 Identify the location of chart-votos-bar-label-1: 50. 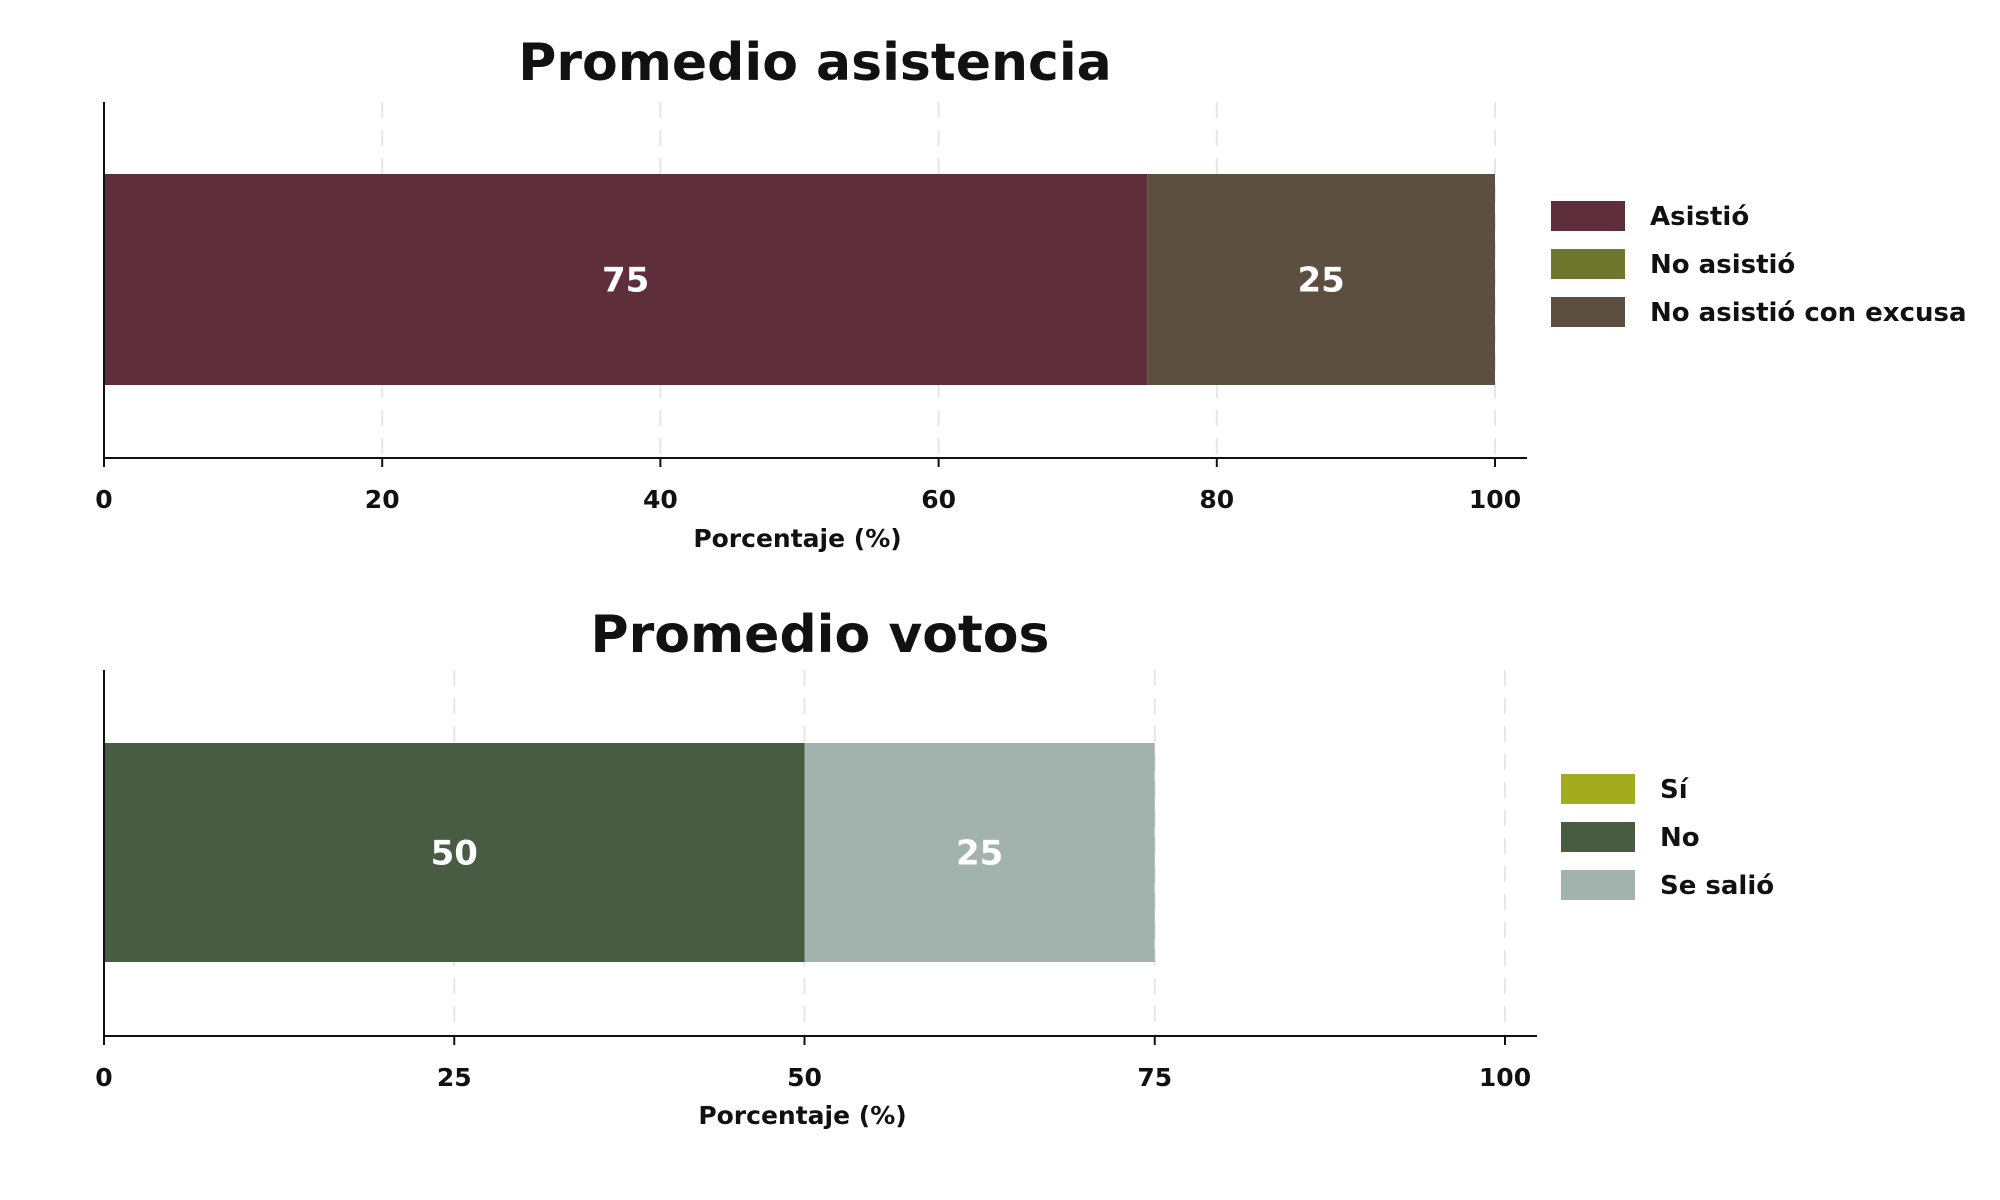
(454, 854).